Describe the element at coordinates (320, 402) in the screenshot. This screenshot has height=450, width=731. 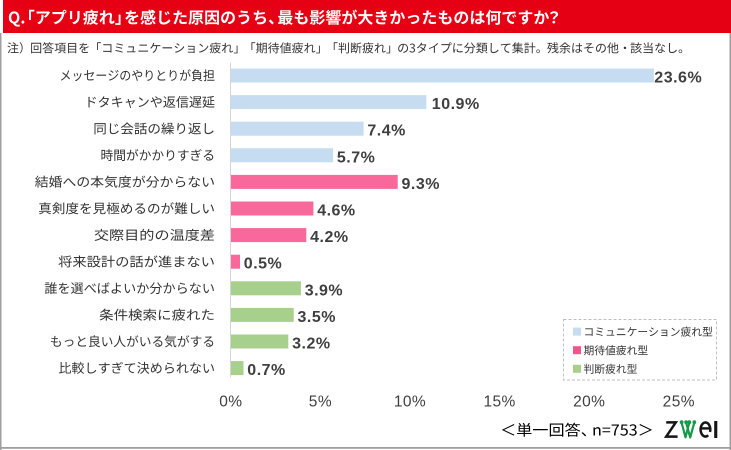
I see `svg-text: 5%` at that location.